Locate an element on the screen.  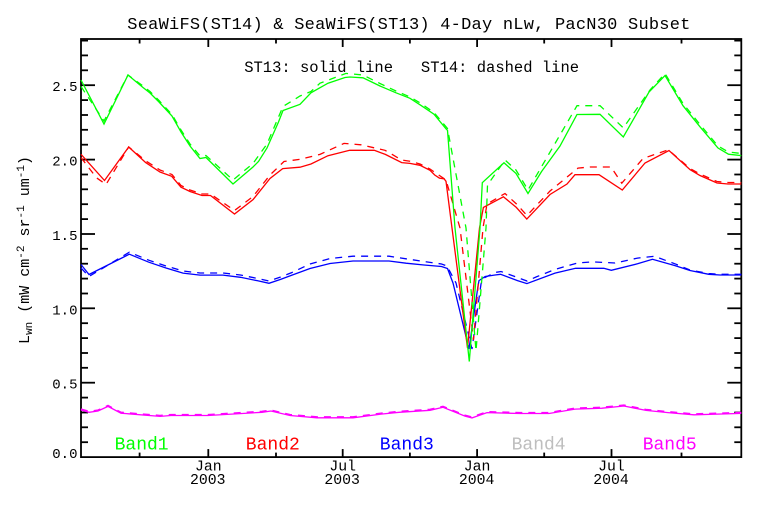
svg-text: Band2 is located at coordinates (273, 445).